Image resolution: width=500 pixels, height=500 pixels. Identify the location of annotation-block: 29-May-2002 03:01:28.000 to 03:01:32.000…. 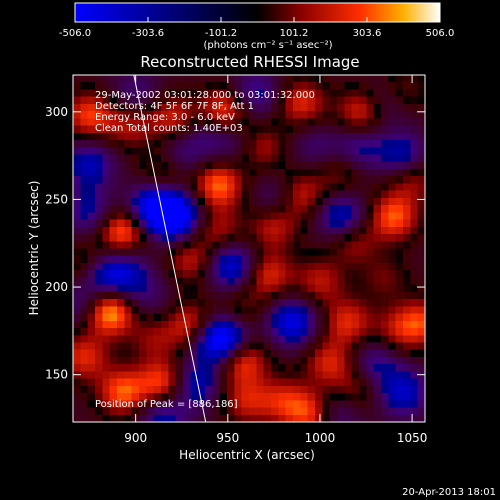
(205, 112).